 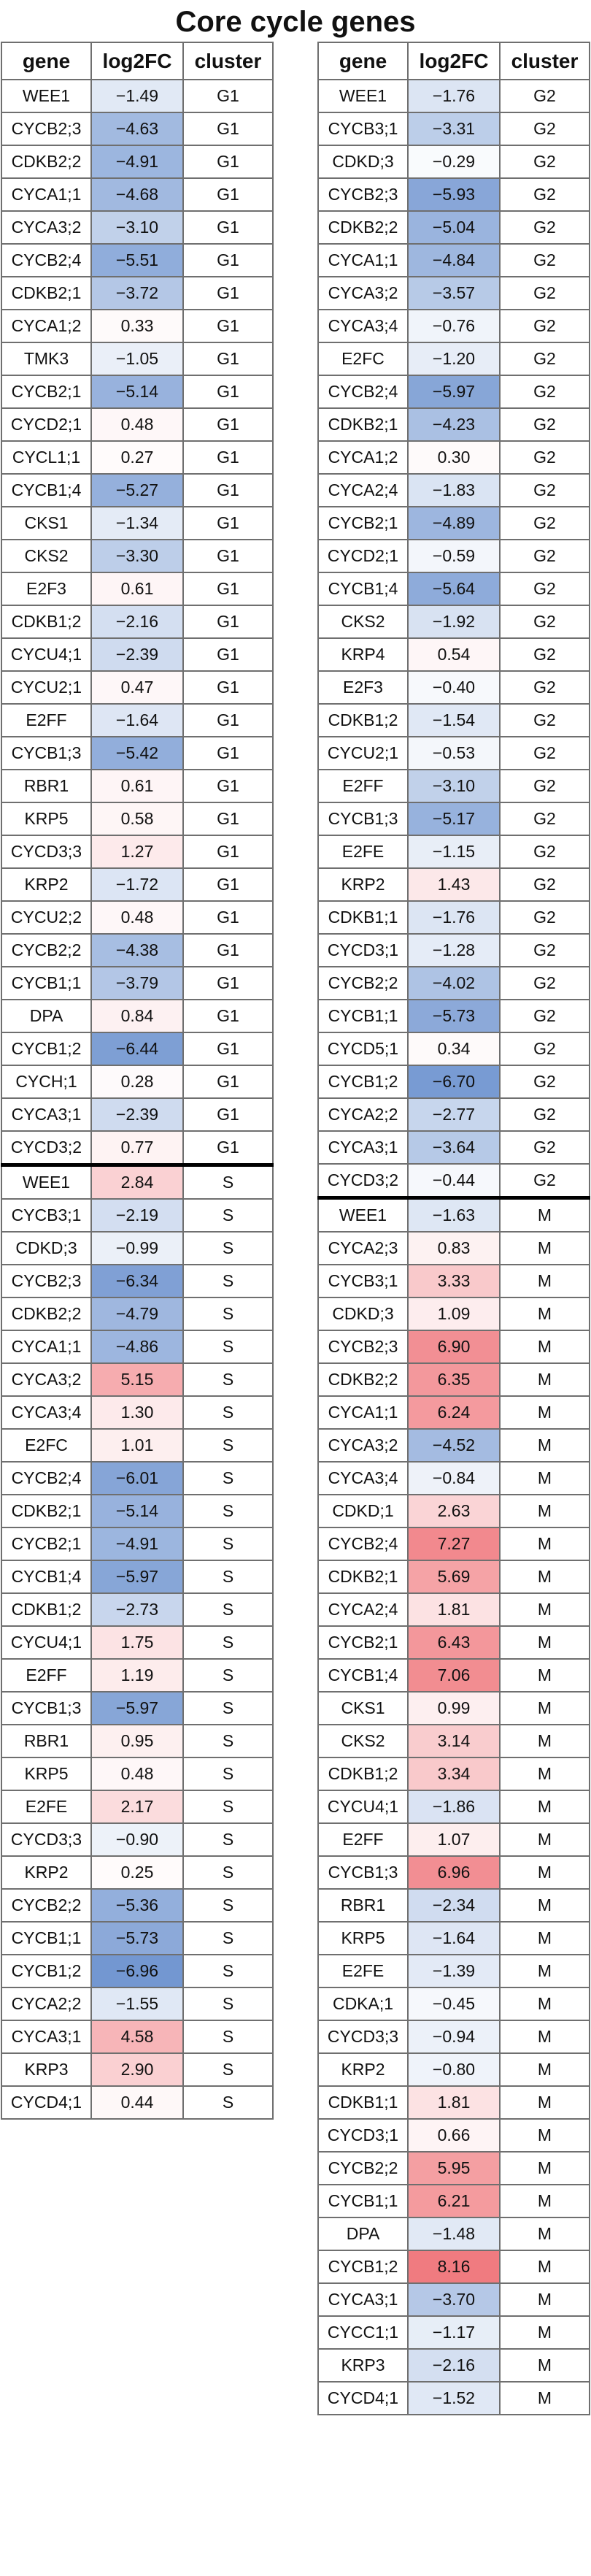 What do you see at coordinates (137, 753) in the screenshot?
I see `log2fc-cell: −5.42` at bounding box center [137, 753].